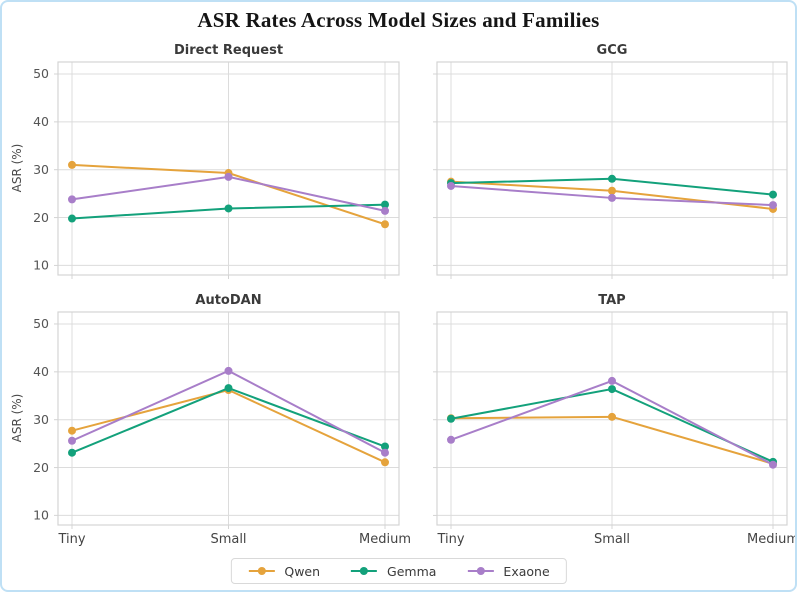  Describe the element at coordinates (612, 300) in the screenshot. I see `subplot-title-tap: TAP` at that location.